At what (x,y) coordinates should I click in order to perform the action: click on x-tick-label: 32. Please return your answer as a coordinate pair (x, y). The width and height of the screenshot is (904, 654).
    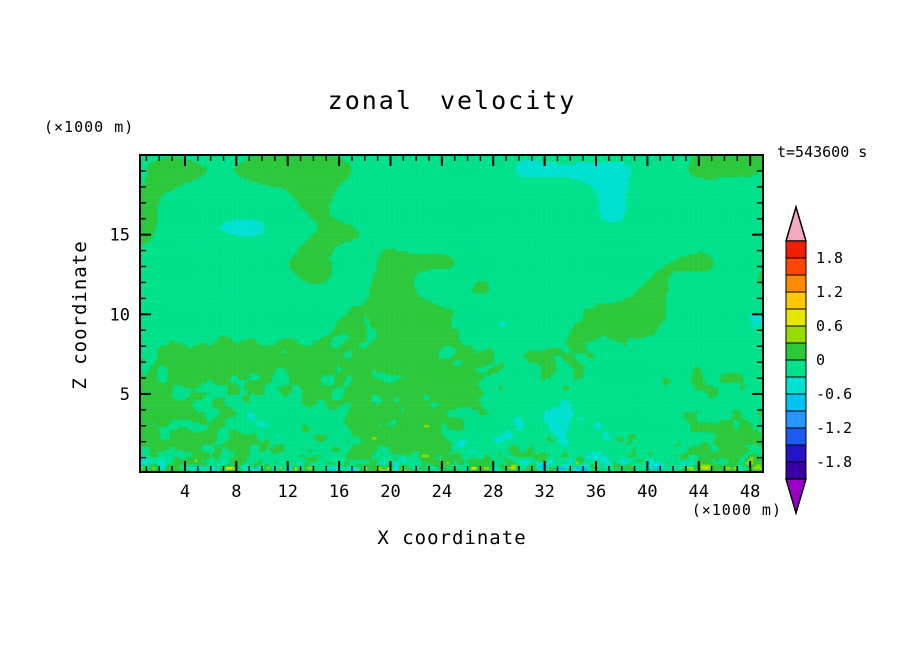
    Looking at the image, I should click on (544, 492).